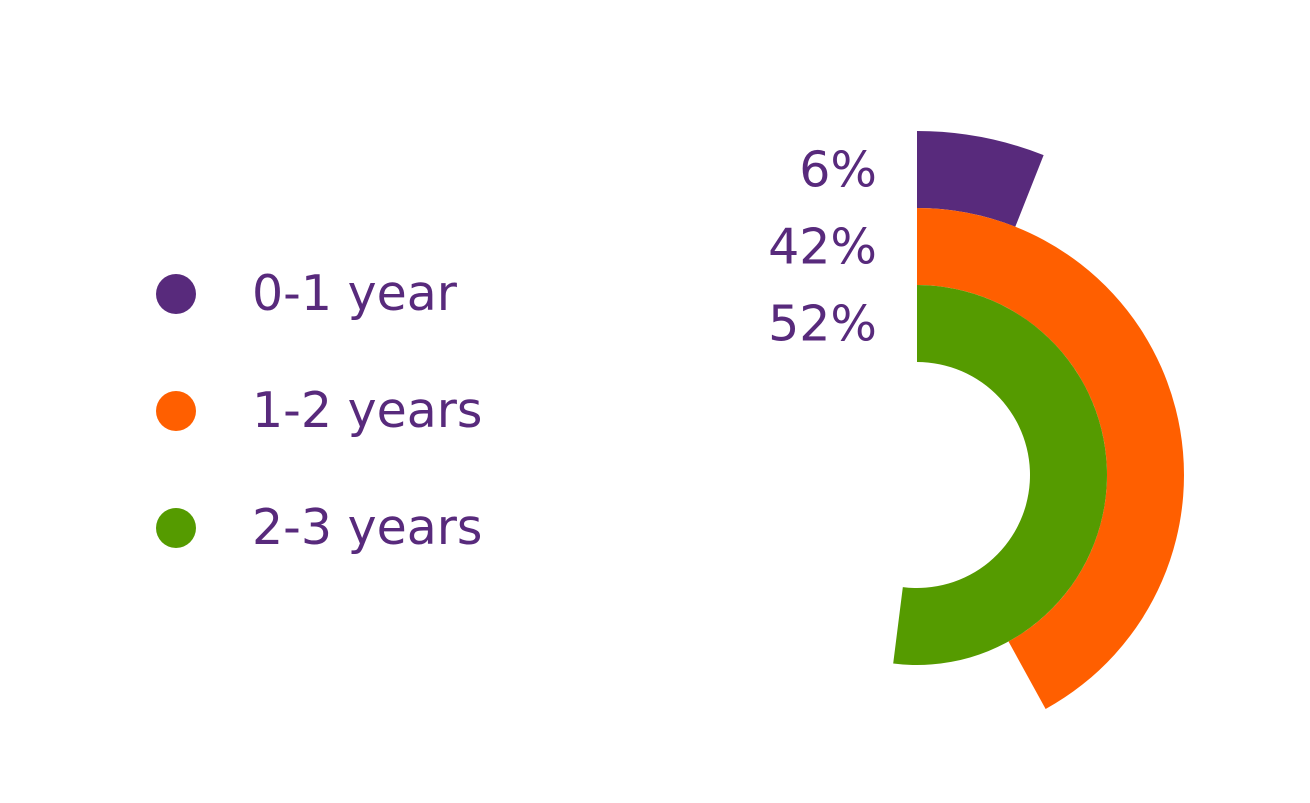 This screenshot has height=803, width=1310. What do you see at coordinates (822, 324) in the screenshot?
I see `value-label-2-3-years: 52%` at bounding box center [822, 324].